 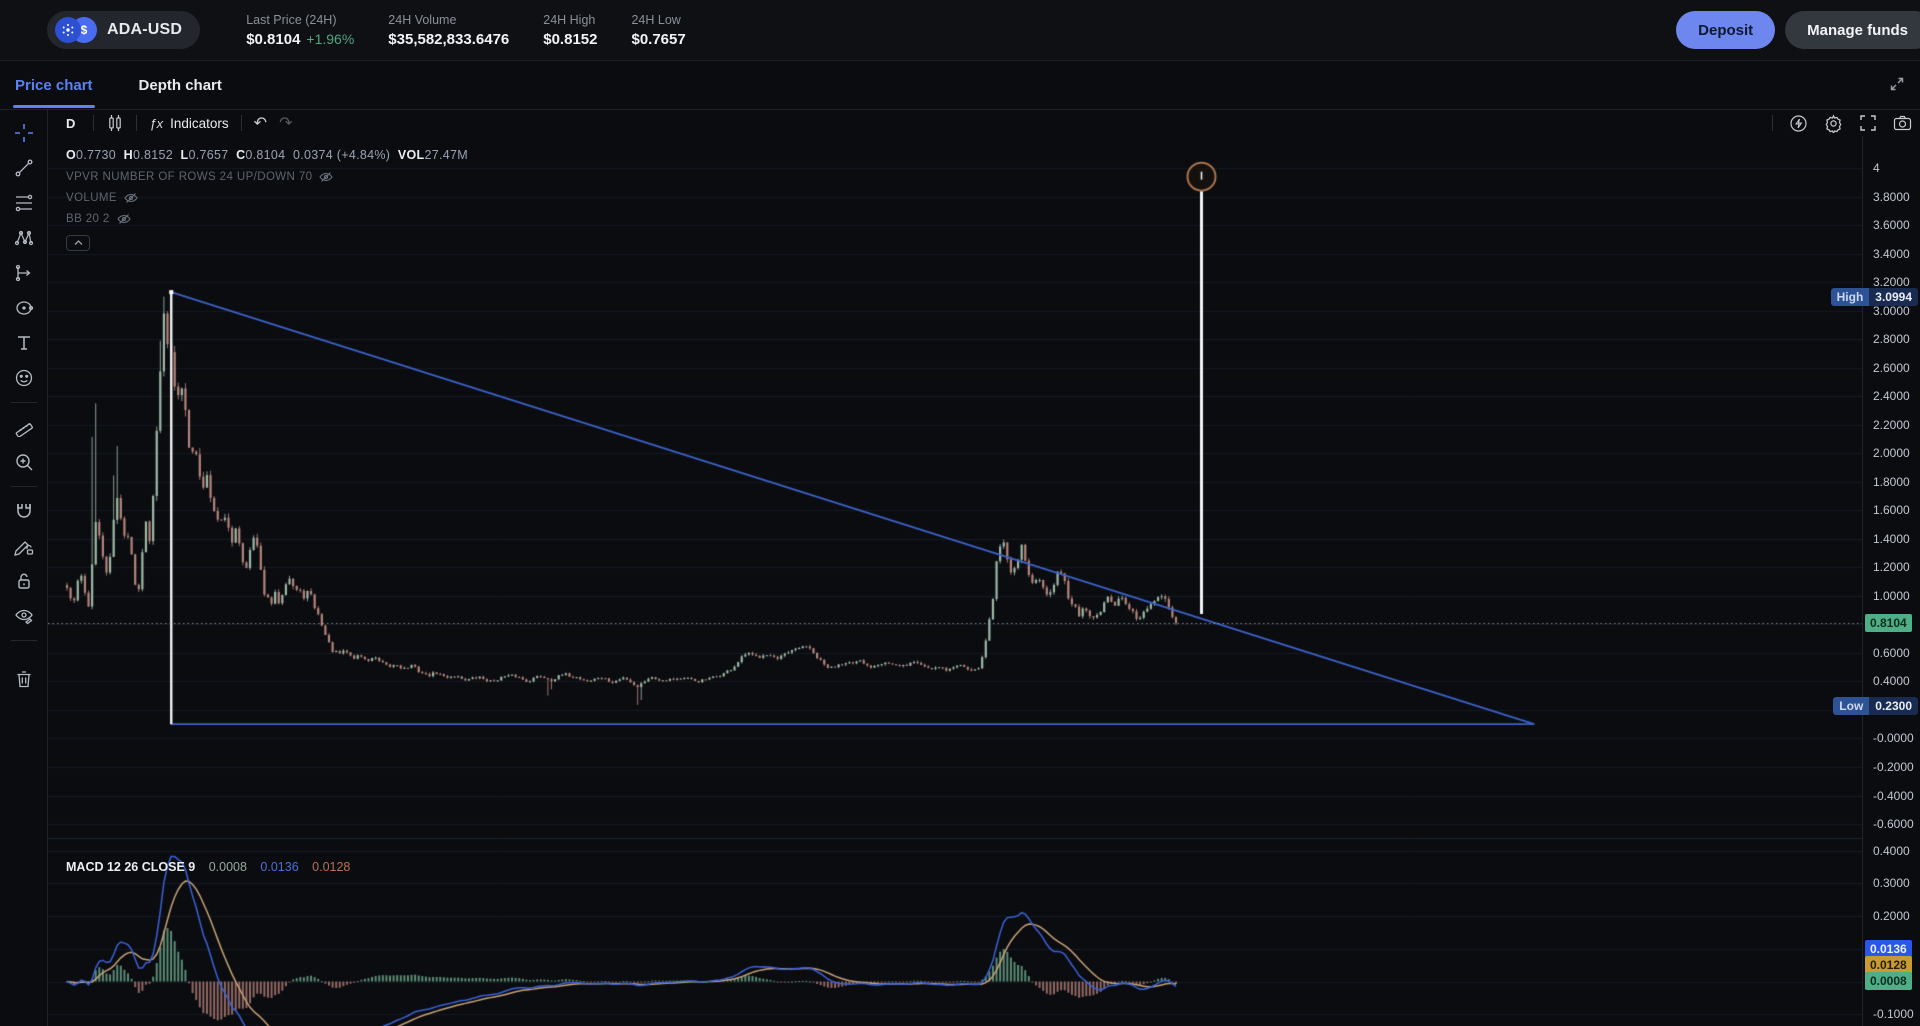 I want to click on axis-tick-label: 3.0000, so click(x=1891, y=310).